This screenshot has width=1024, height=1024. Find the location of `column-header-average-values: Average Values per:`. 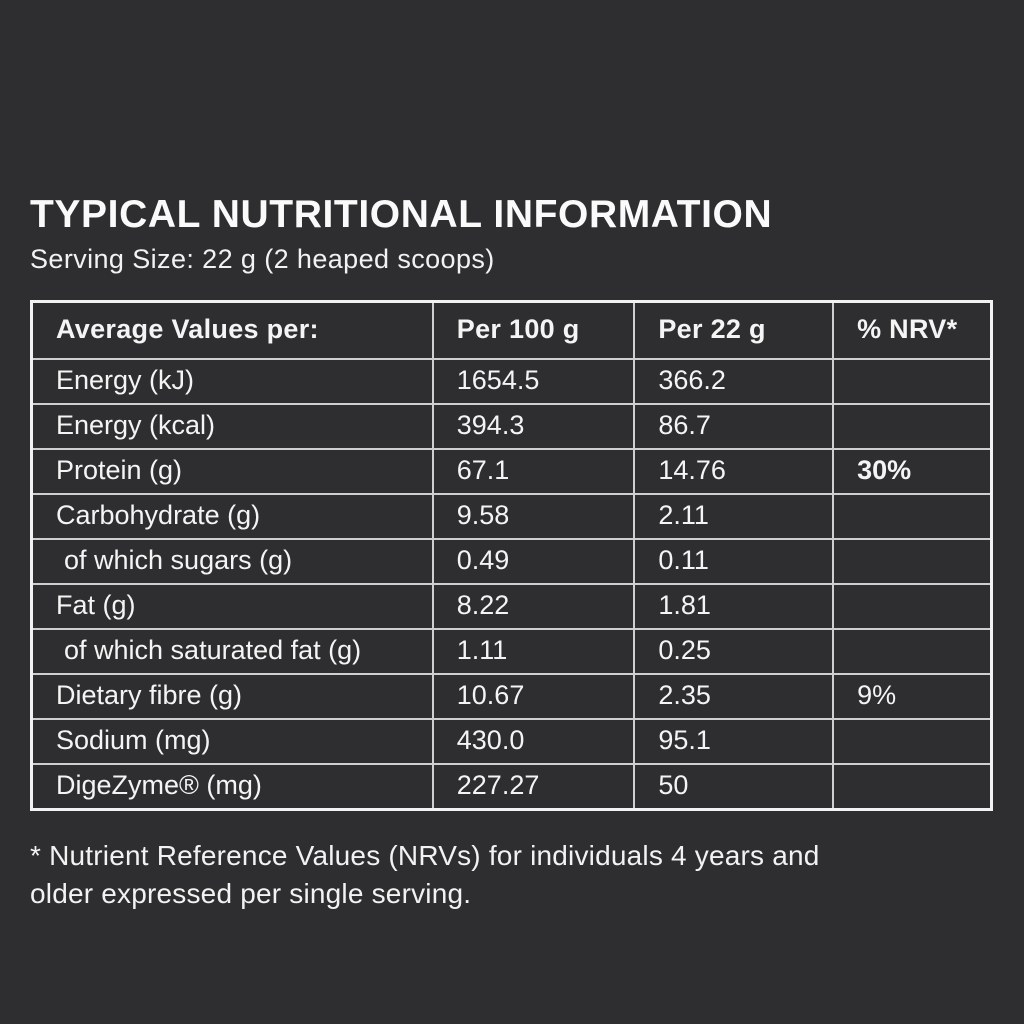

column-header-average-values: Average Values per: is located at coordinates (232, 330).